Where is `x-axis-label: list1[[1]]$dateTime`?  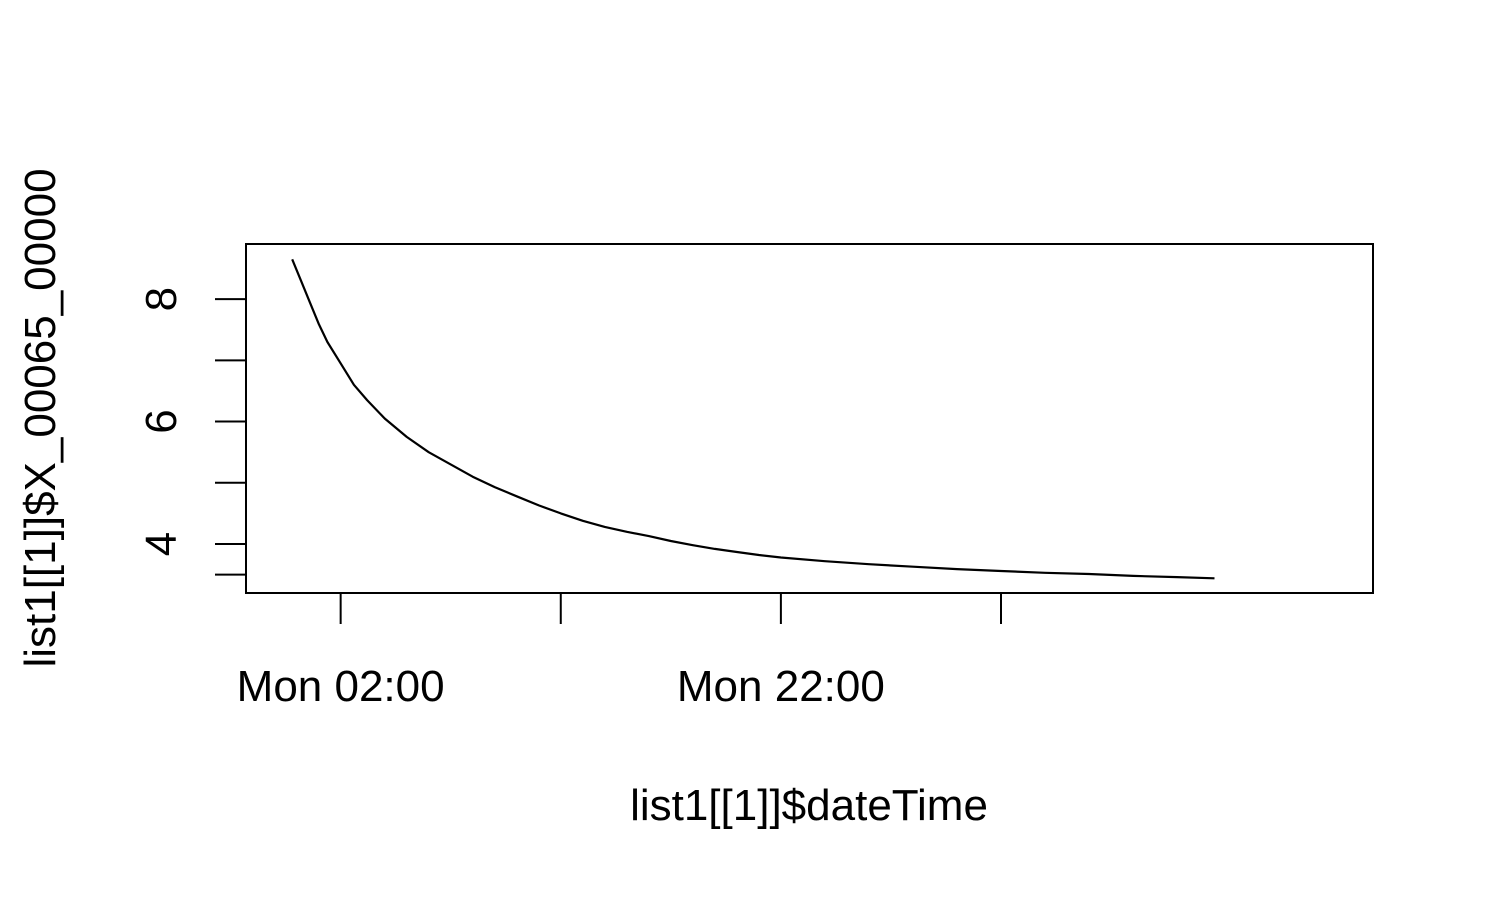 x-axis-label: list1[[1]]$dateTime is located at coordinates (809, 805).